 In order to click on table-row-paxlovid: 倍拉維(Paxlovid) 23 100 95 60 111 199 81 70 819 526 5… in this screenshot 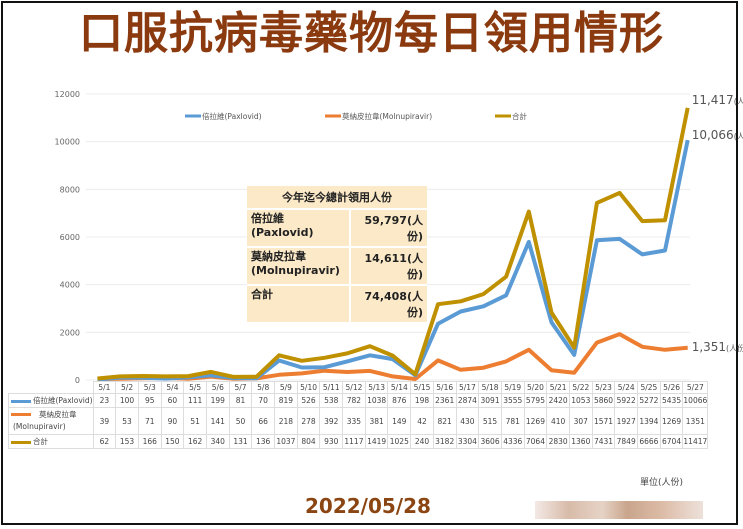, I will do `click(358, 400)`.